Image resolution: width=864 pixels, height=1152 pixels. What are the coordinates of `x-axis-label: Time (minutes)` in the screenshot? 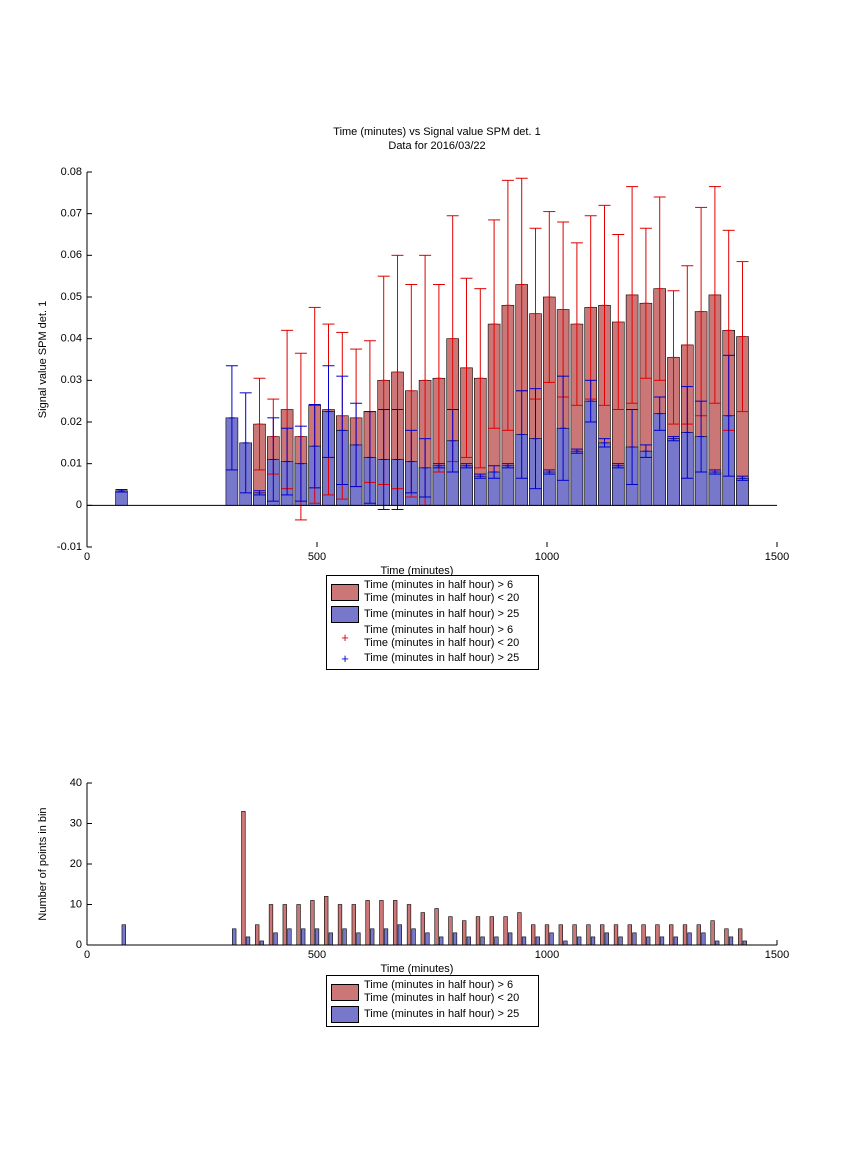 It's located at (417, 571).